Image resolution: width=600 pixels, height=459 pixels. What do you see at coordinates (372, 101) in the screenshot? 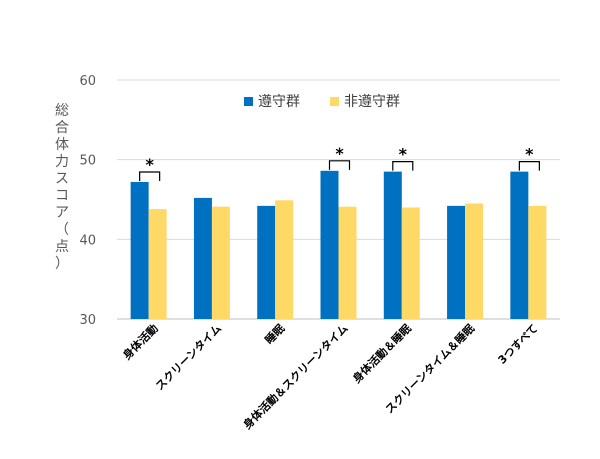
I see `legend-label: 非遵守群` at bounding box center [372, 101].